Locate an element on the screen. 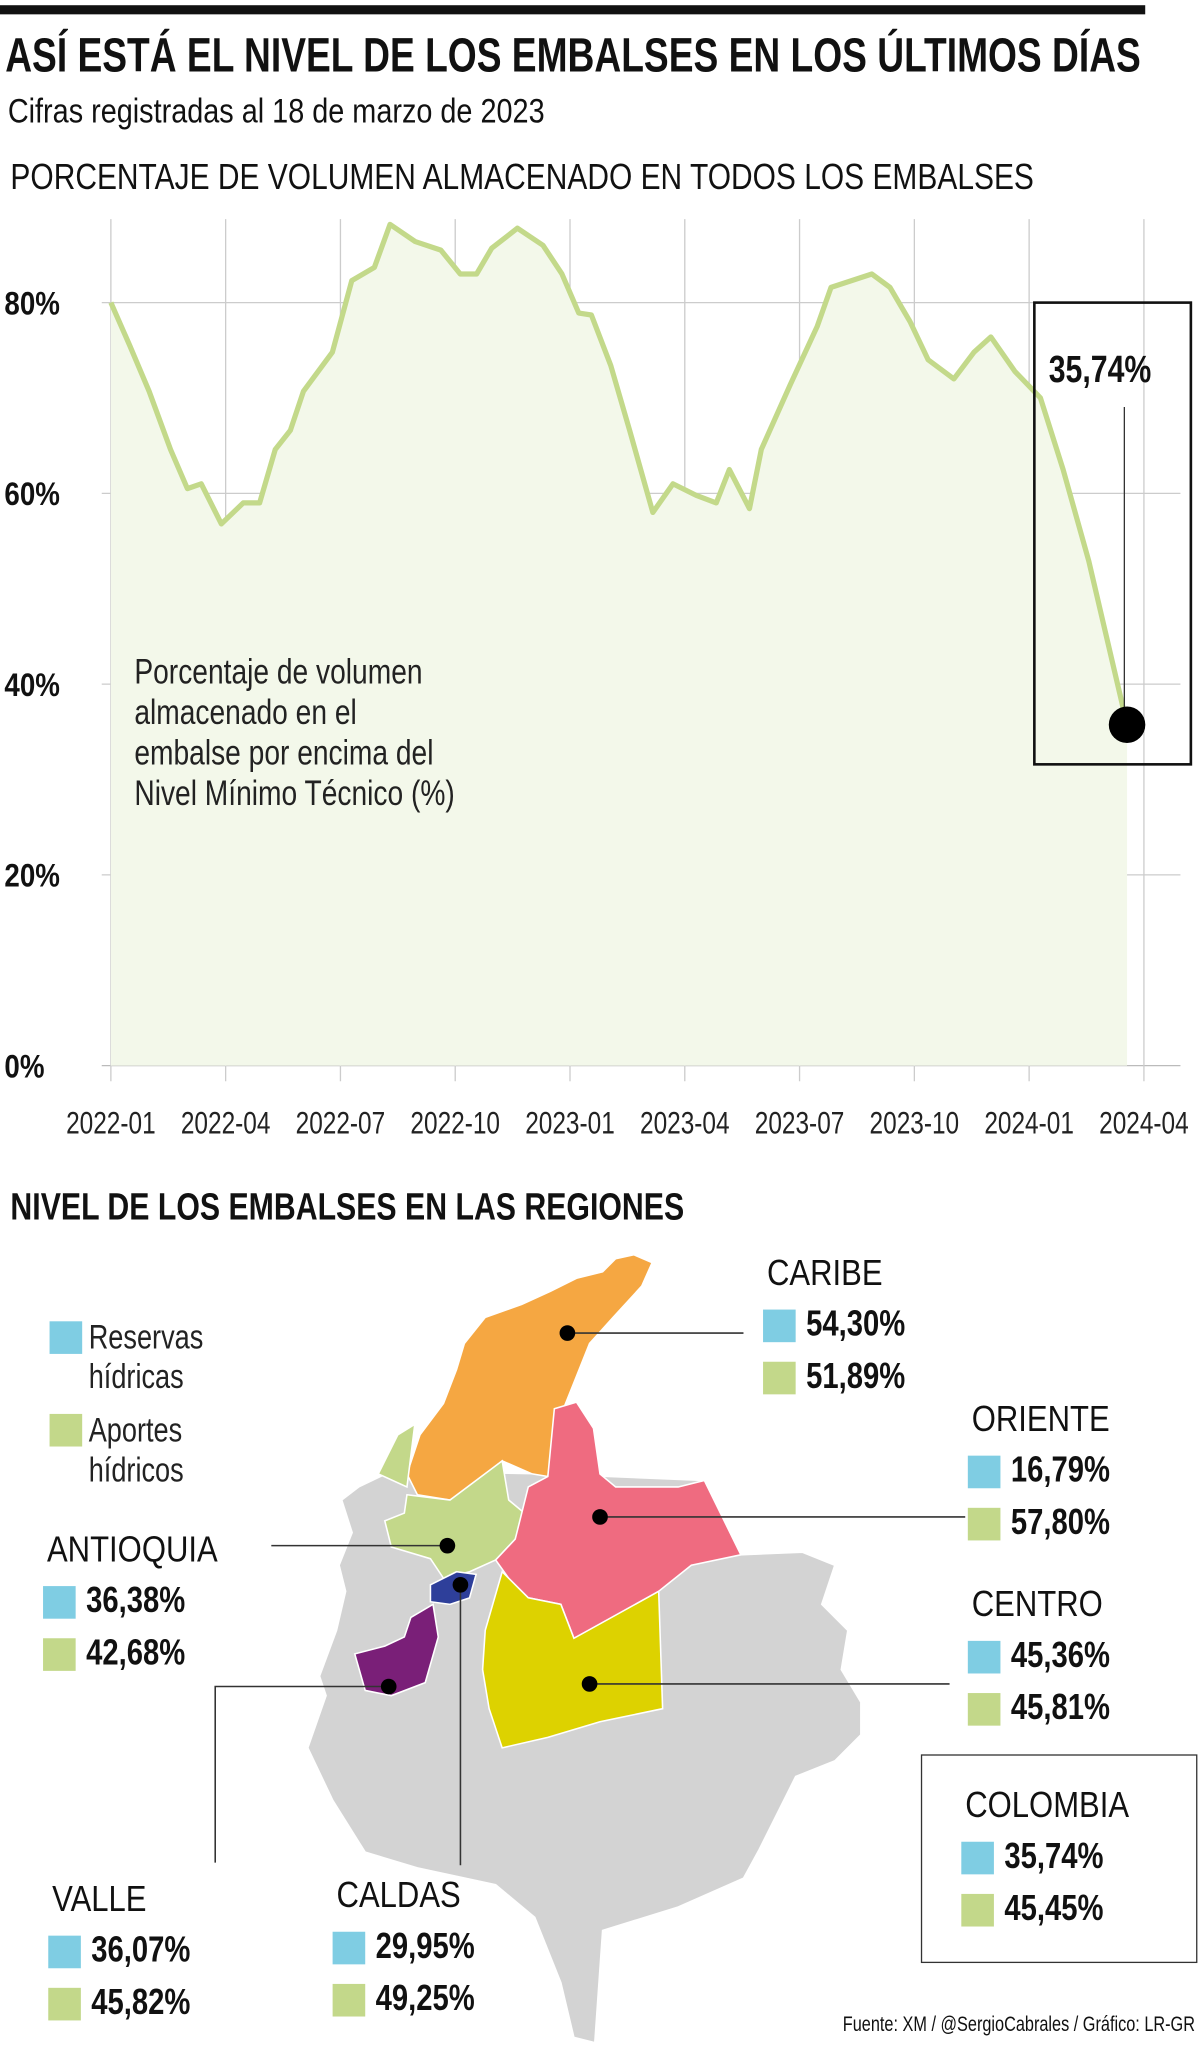 This screenshot has height=2048, width=1200. region-name-caldas: CALDAS is located at coordinates (410, 1895).